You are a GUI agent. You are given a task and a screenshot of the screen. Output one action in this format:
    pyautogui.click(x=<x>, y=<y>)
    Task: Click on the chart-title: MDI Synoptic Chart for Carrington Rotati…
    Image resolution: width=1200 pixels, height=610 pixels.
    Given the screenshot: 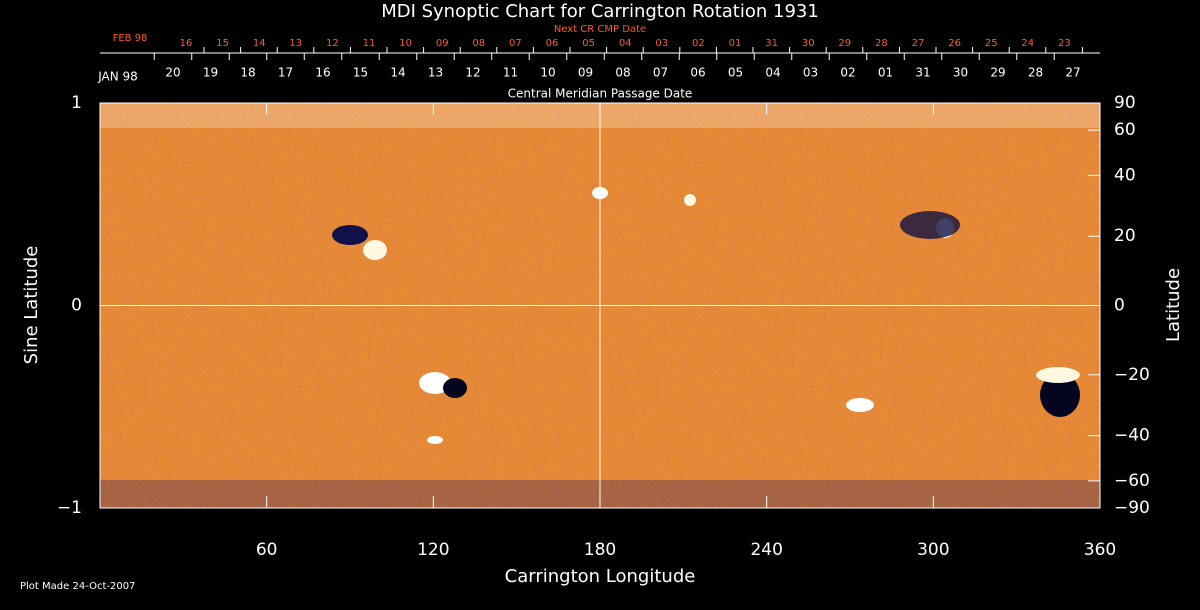 What is the action you would take?
    pyautogui.click(x=600, y=11)
    